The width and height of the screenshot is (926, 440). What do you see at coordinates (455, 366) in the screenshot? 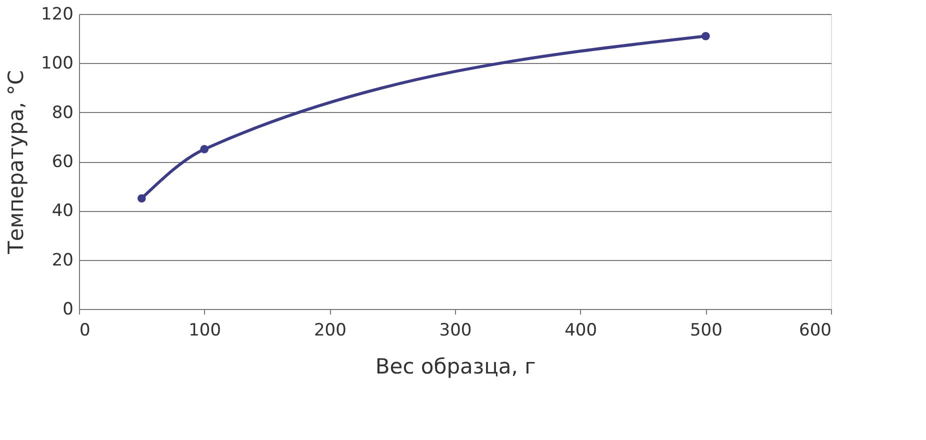
I see `x-axis-title: Вес образца, г` at bounding box center [455, 366].